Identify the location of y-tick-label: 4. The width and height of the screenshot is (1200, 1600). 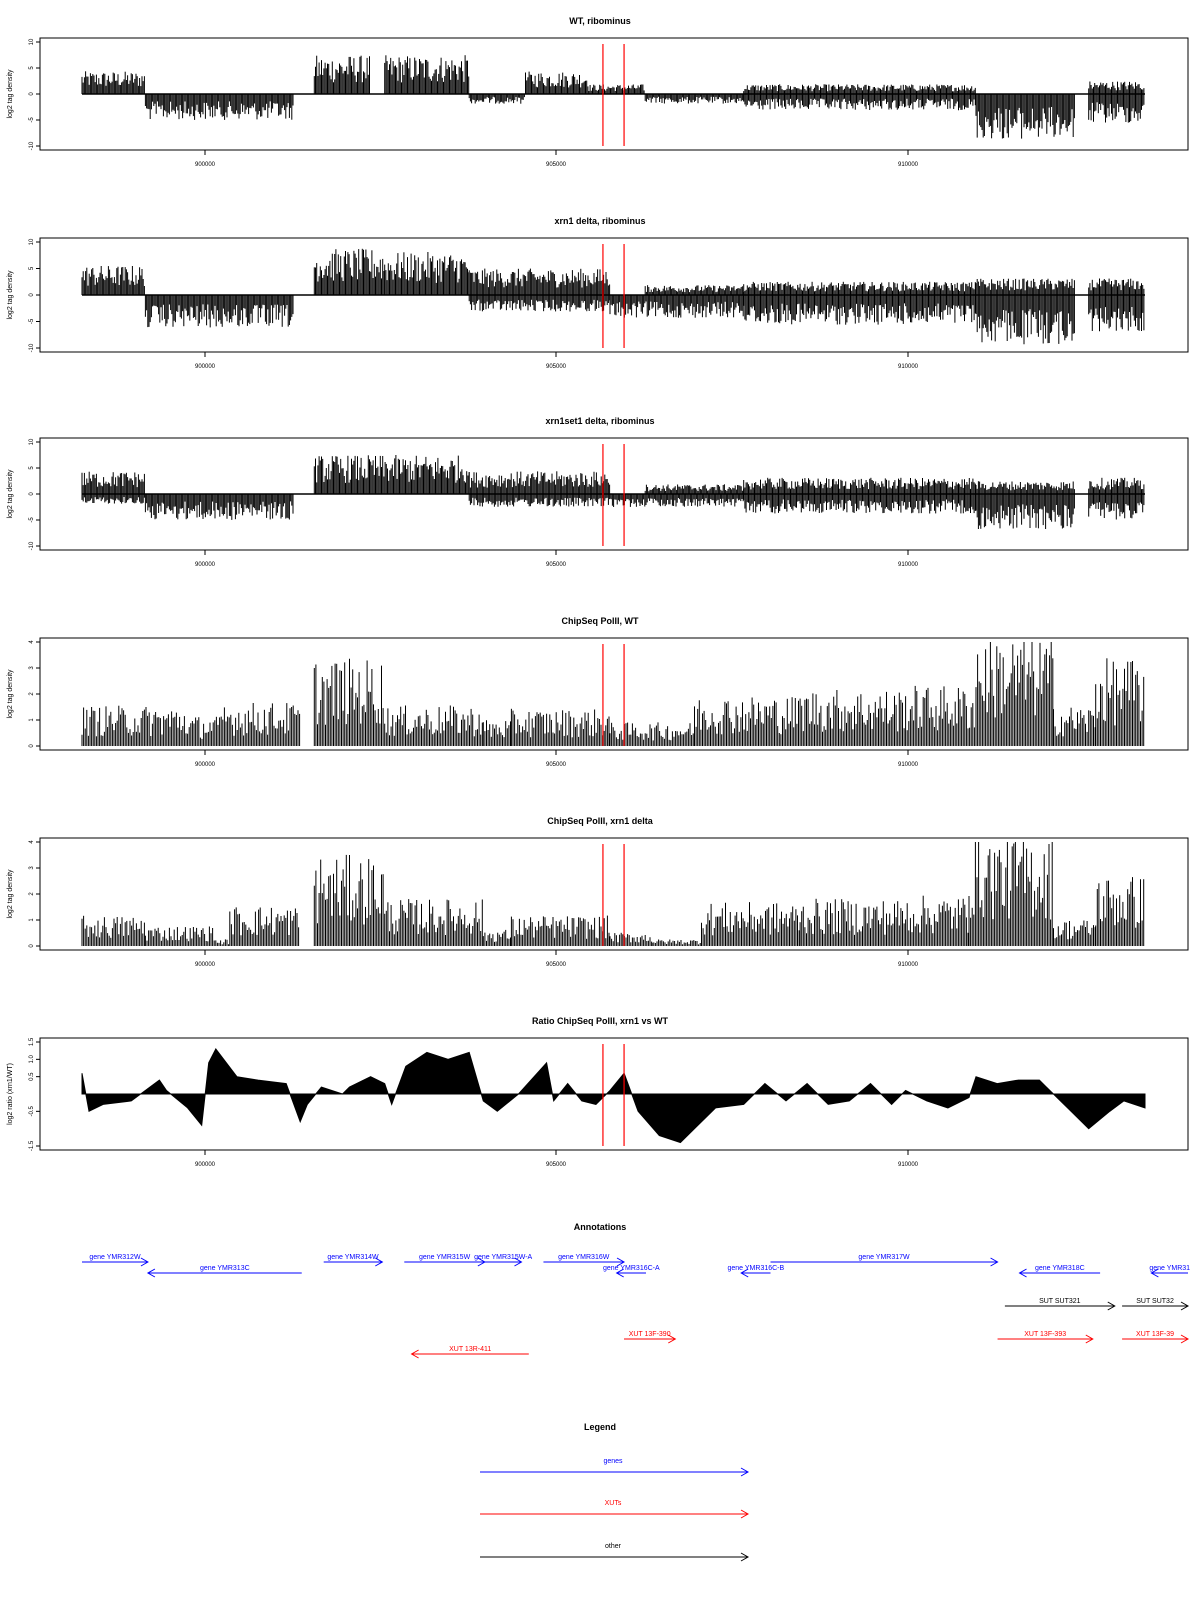
(32, 642).